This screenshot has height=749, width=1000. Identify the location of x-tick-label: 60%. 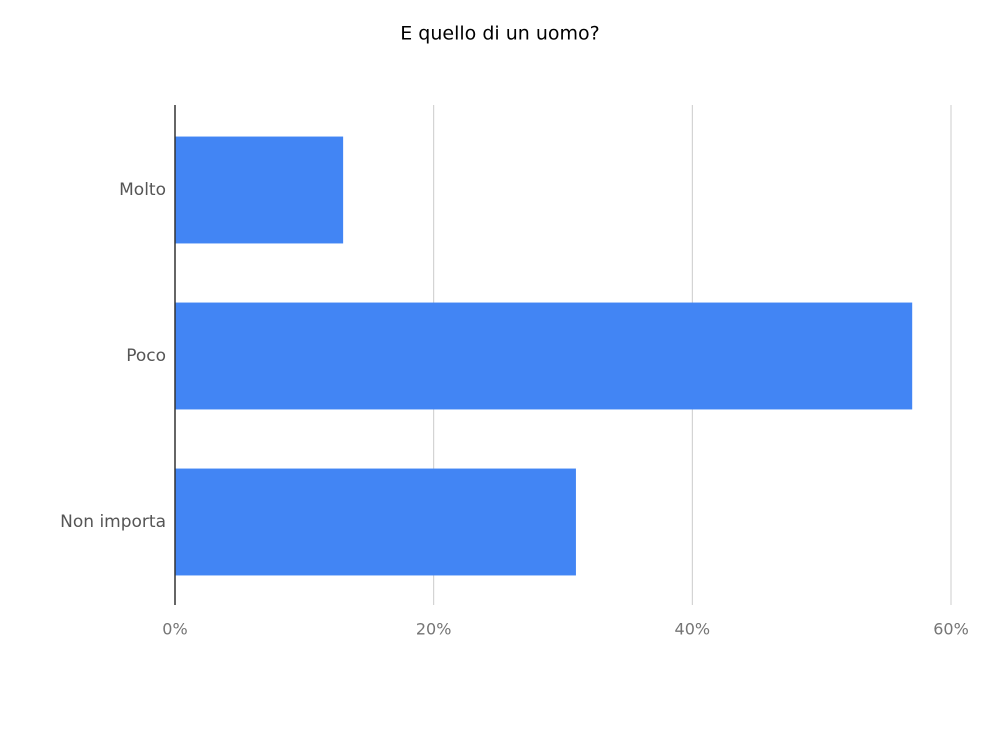
(951, 629).